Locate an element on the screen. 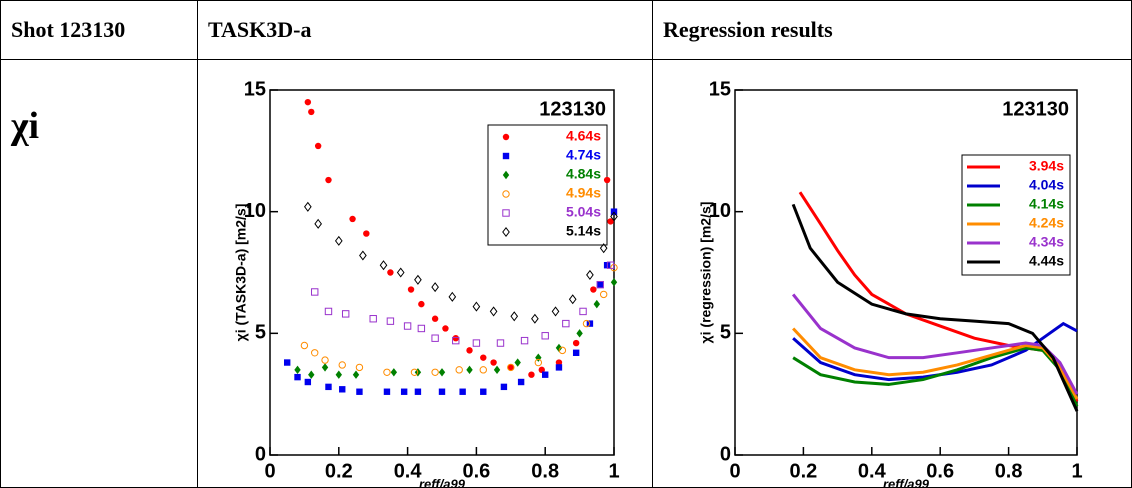 This screenshot has height=488, width=1132. legend-label: 5.04s is located at coordinates (583, 212).